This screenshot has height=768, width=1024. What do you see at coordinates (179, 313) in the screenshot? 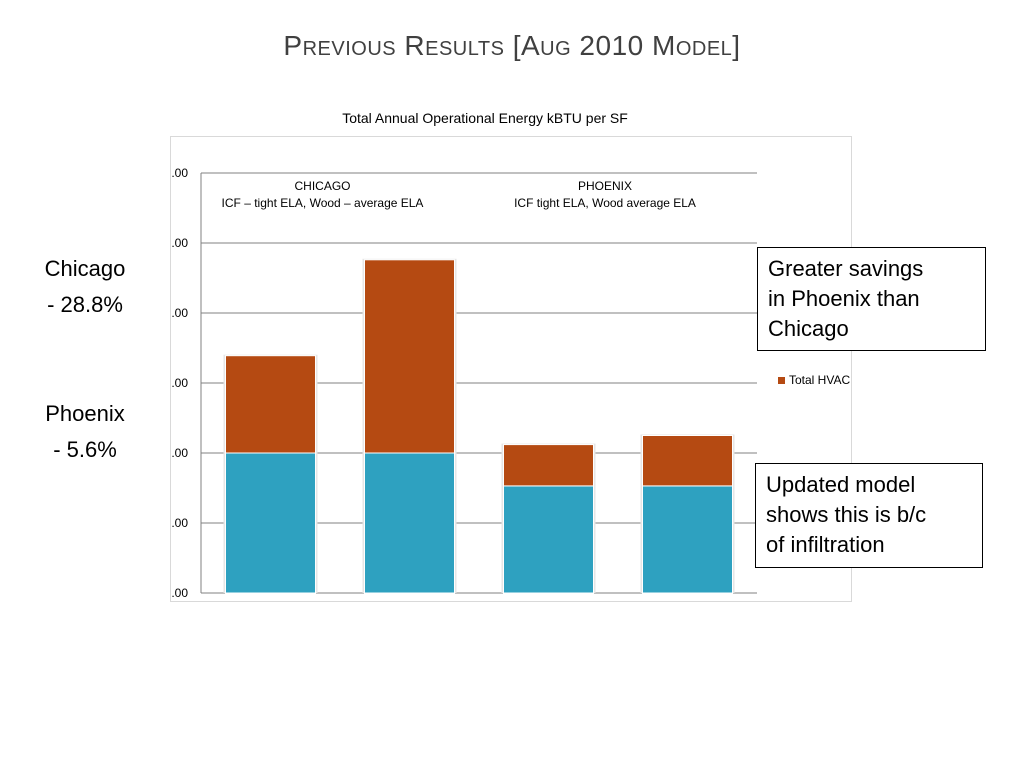
I see `y-tick-label: 40.00` at bounding box center [179, 313].